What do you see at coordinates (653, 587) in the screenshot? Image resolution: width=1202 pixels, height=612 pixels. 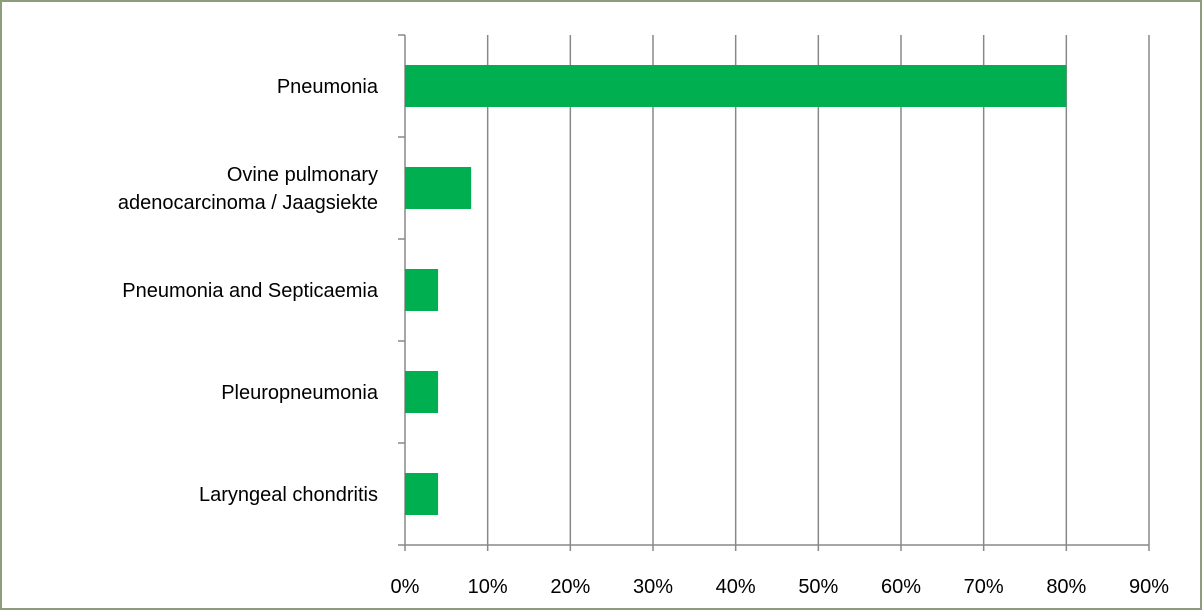 I see `x-tick-label: 30%` at bounding box center [653, 587].